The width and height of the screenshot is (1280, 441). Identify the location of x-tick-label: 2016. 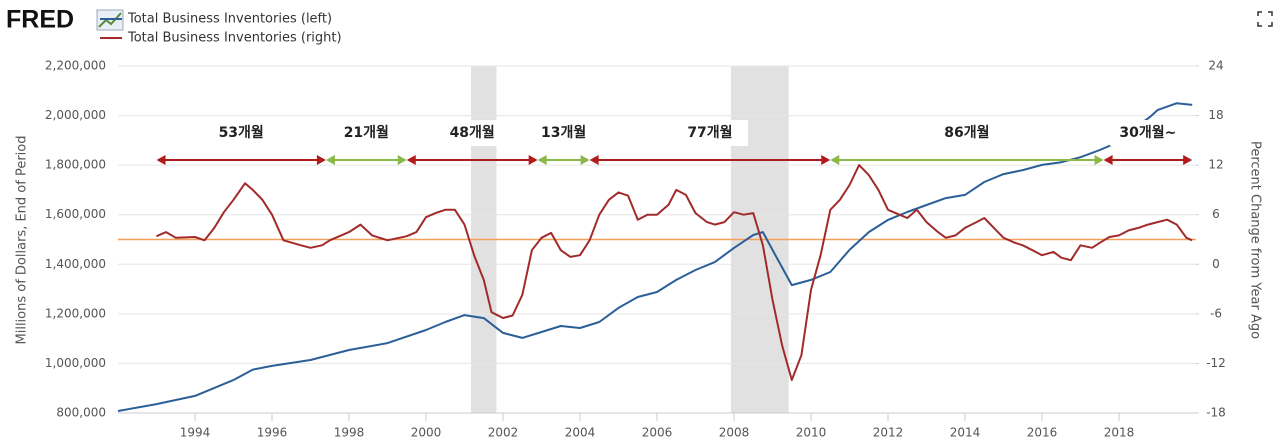
(1042, 433).